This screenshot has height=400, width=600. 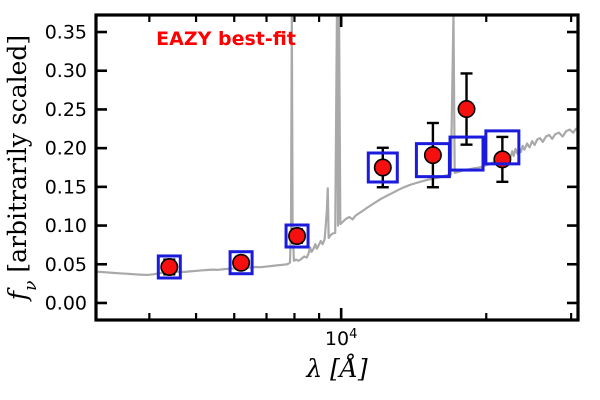 I want to click on y-tick-label-4: 0.20, so click(x=66, y=149).